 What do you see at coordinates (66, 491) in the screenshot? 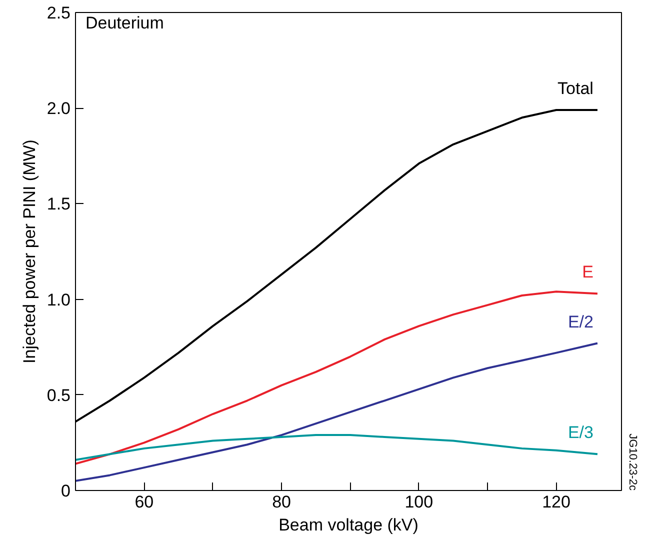
I see `y-tick-label: 0` at bounding box center [66, 491].